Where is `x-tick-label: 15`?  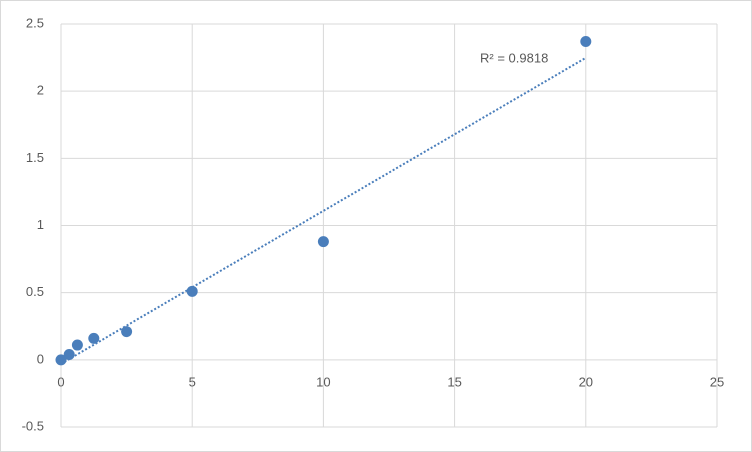
x-tick-label: 15 is located at coordinates (454, 381).